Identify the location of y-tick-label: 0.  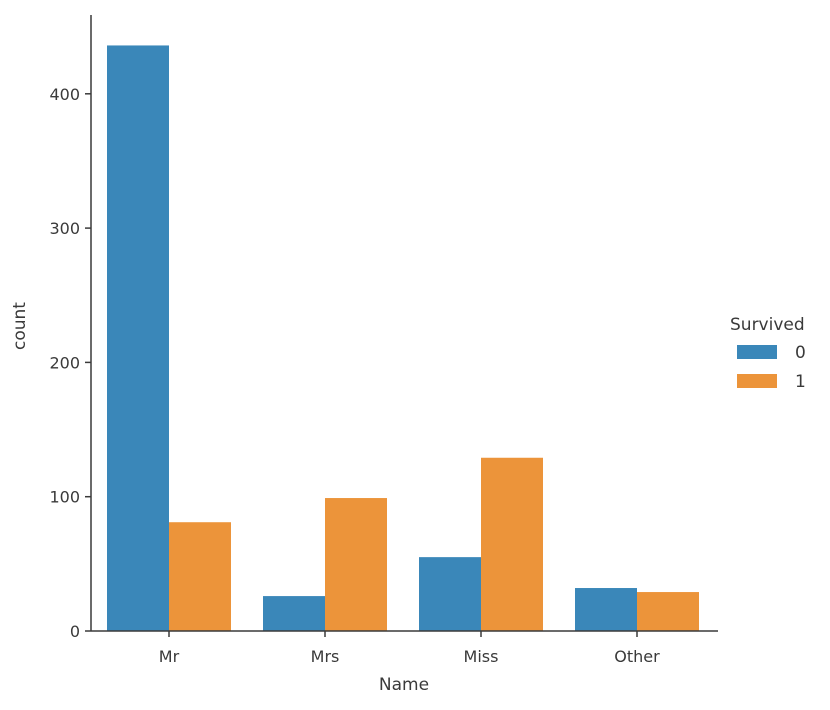
(75, 631).